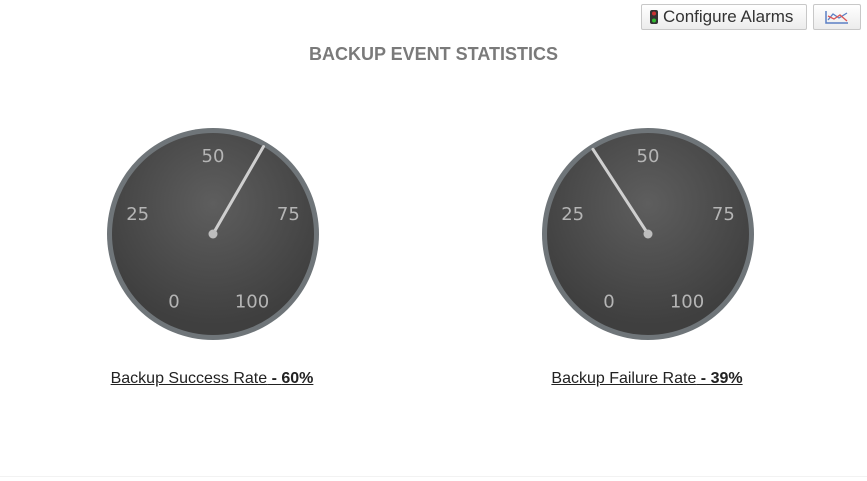  I want to click on line-chart-icon, so click(836, 17).